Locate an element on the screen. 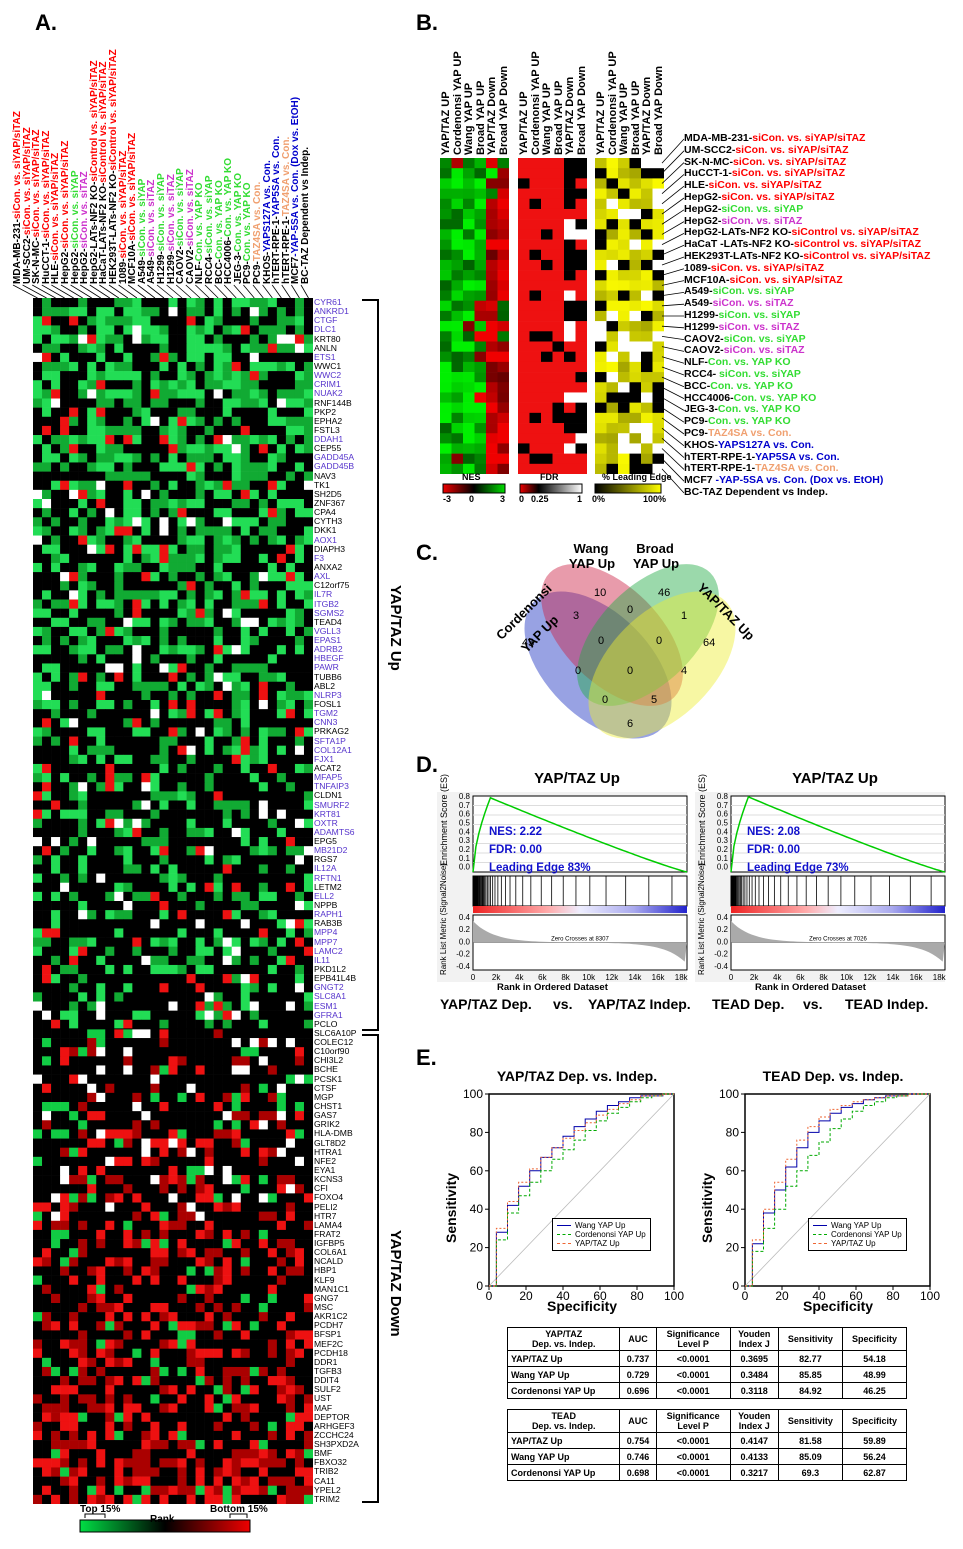 The width and height of the screenshot is (963, 1549). gene-label: C10orf90 is located at coordinates (332, 1051).